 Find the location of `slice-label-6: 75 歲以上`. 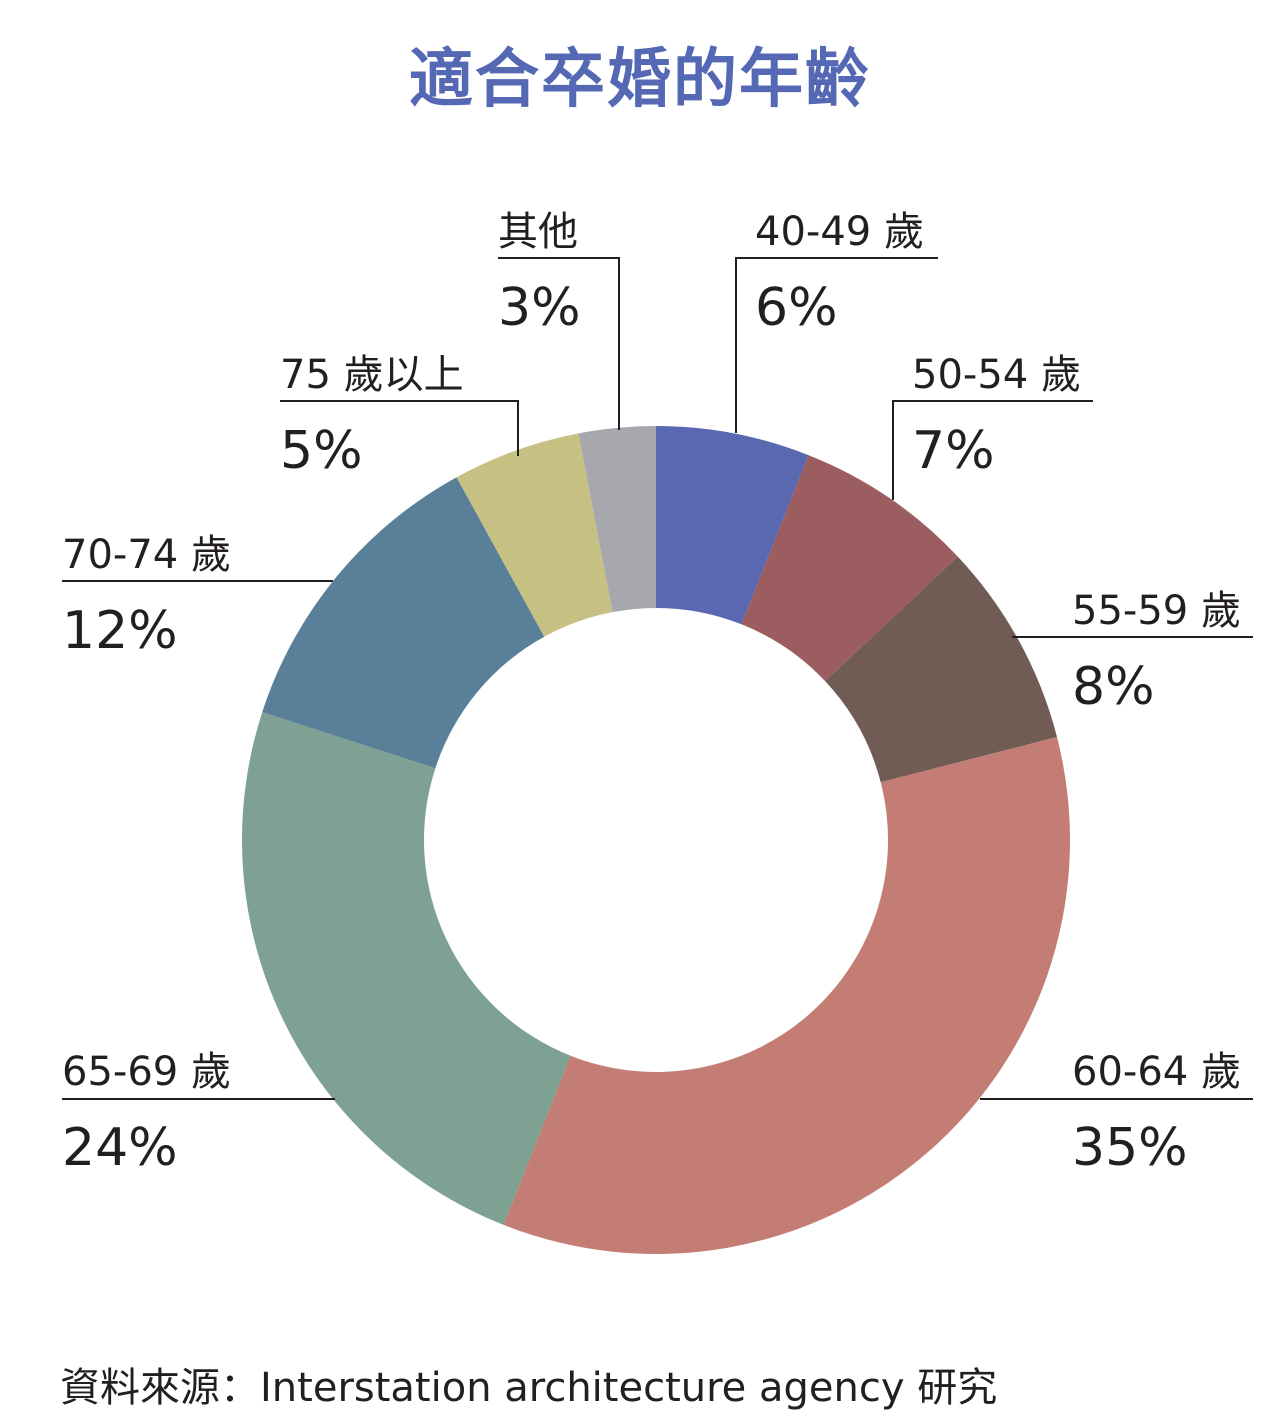

slice-label-6: 75 歲以上 is located at coordinates (372, 375).